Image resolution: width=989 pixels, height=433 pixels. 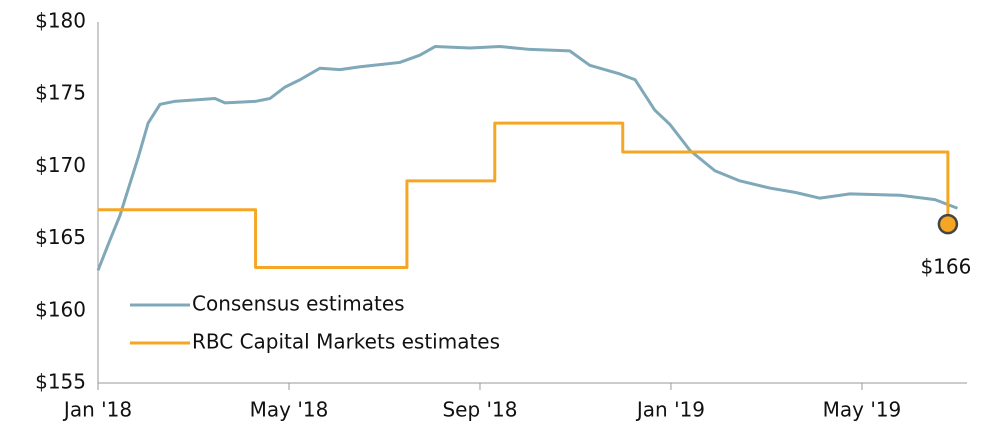 What do you see at coordinates (289, 410) in the screenshot?
I see `x-tick-label: May '18` at bounding box center [289, 410].